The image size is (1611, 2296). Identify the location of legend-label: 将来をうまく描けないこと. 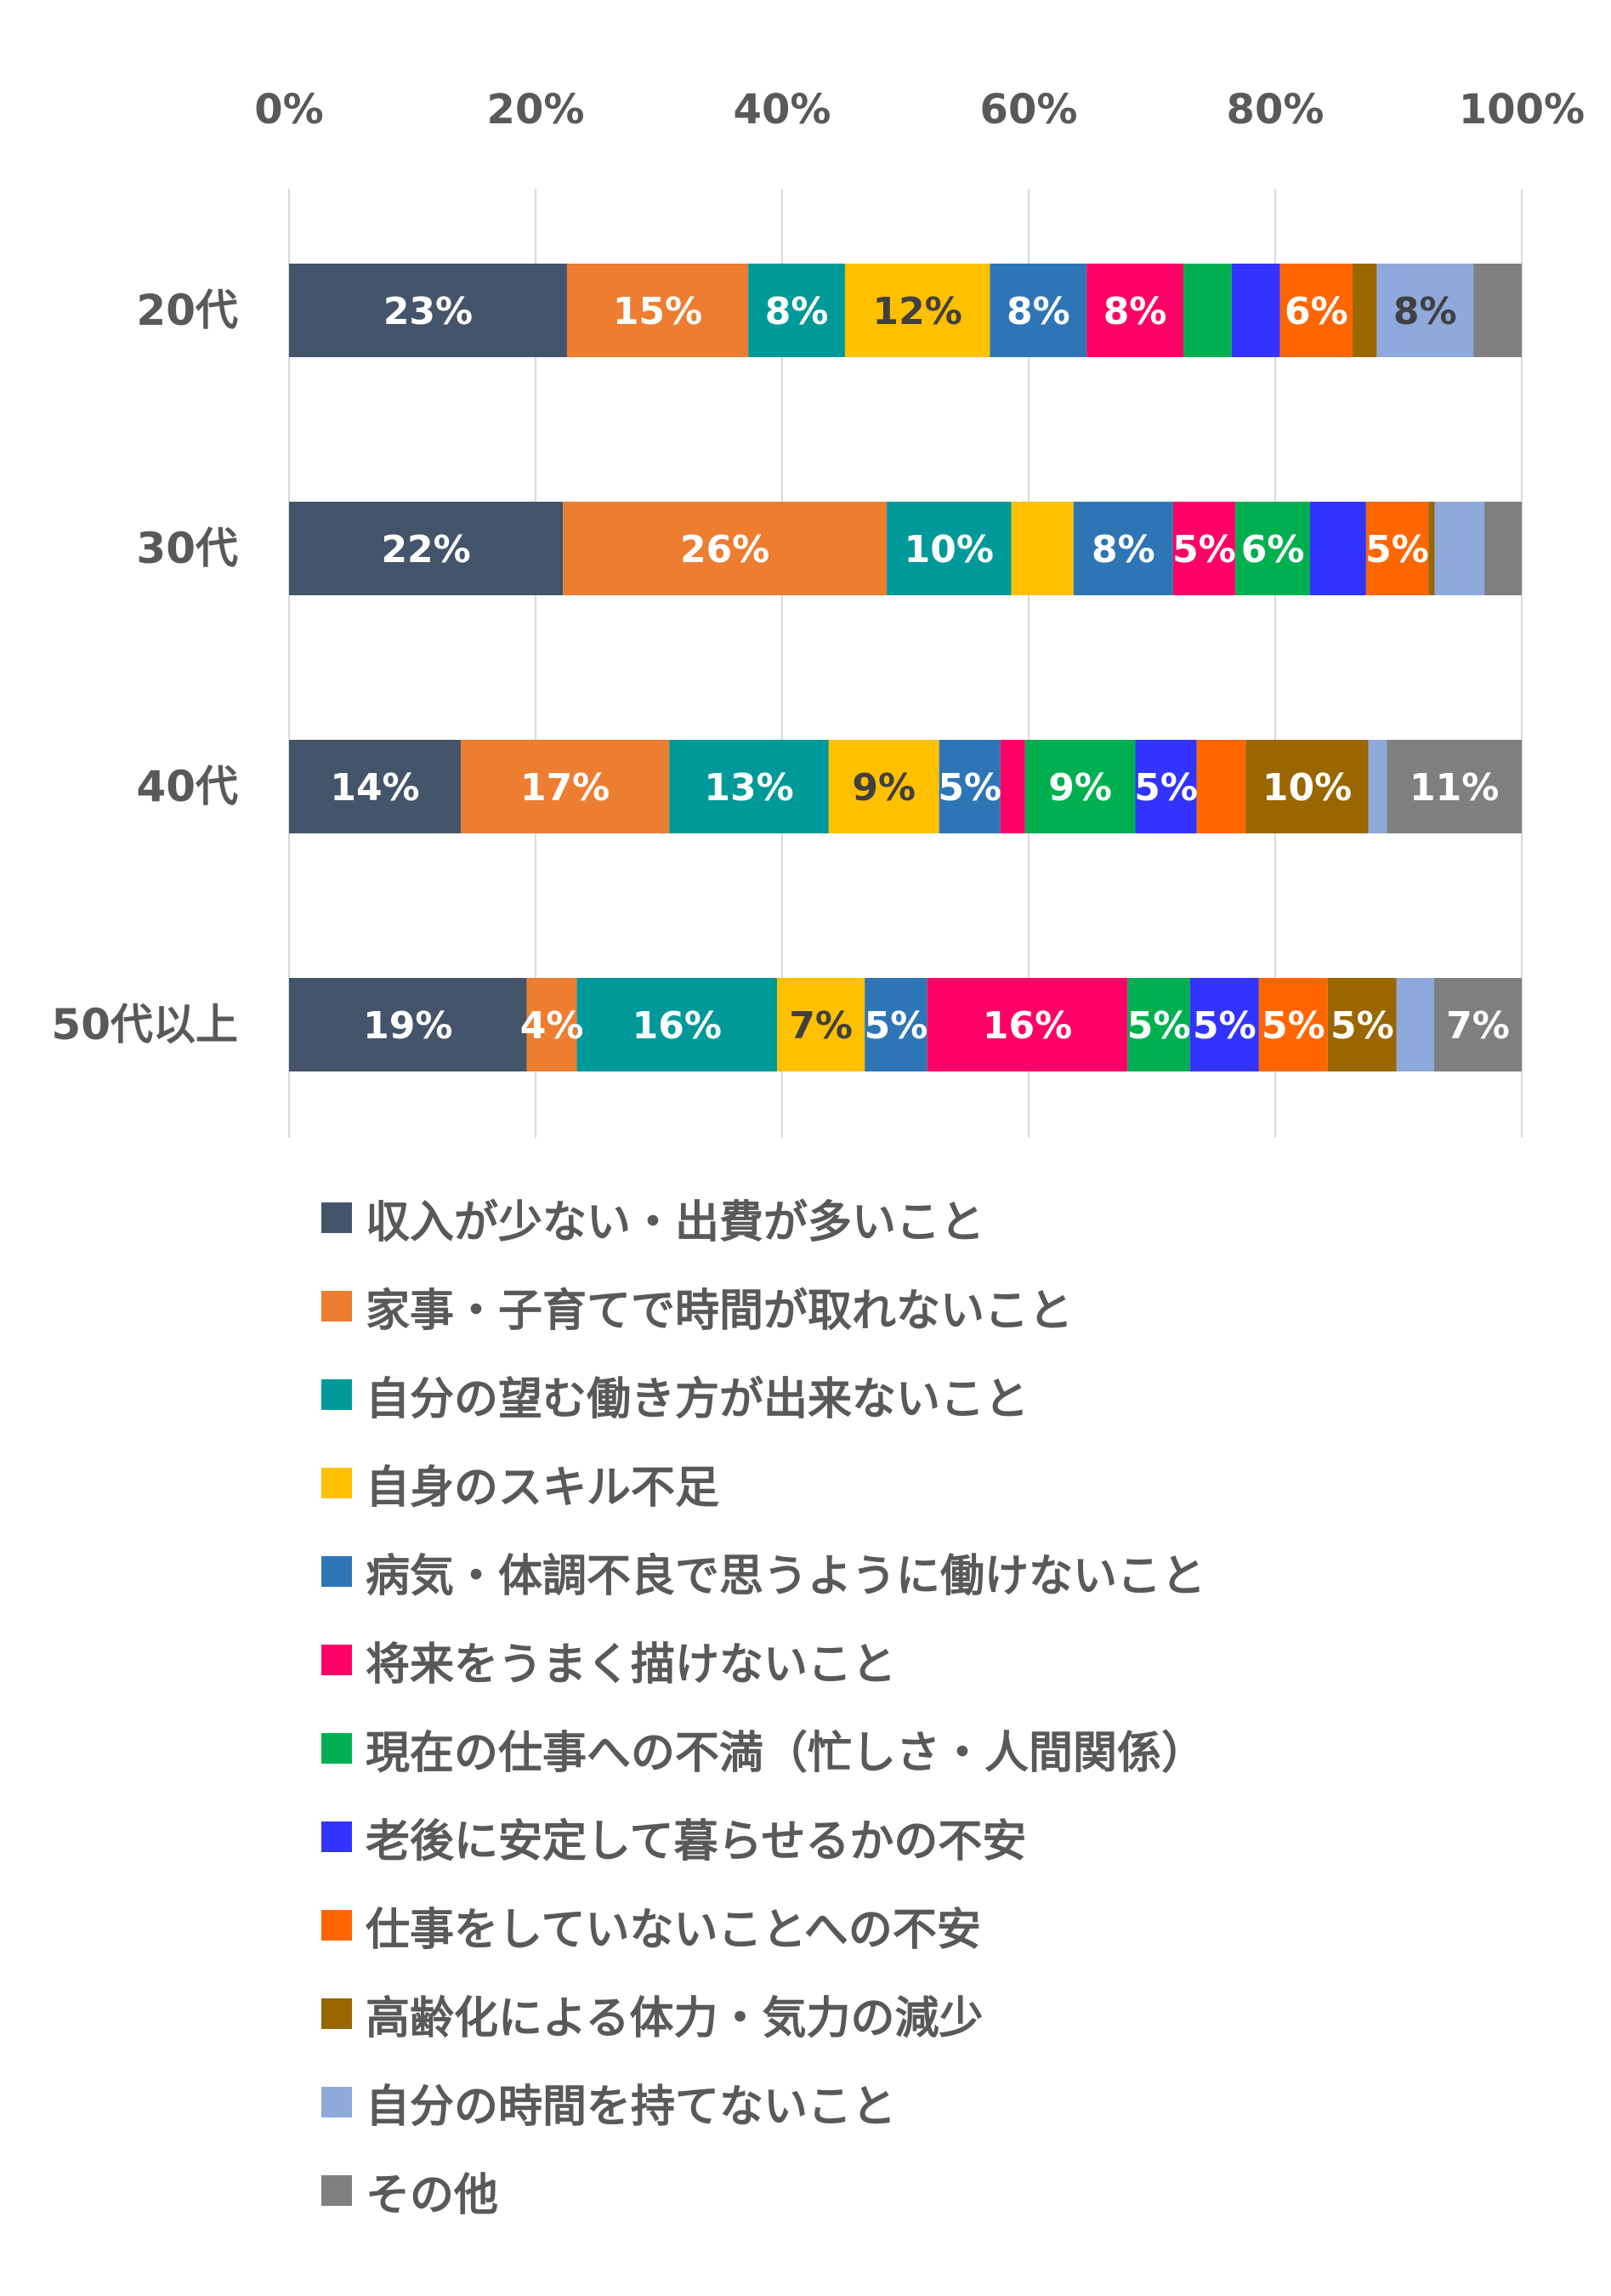
(631, 1665).